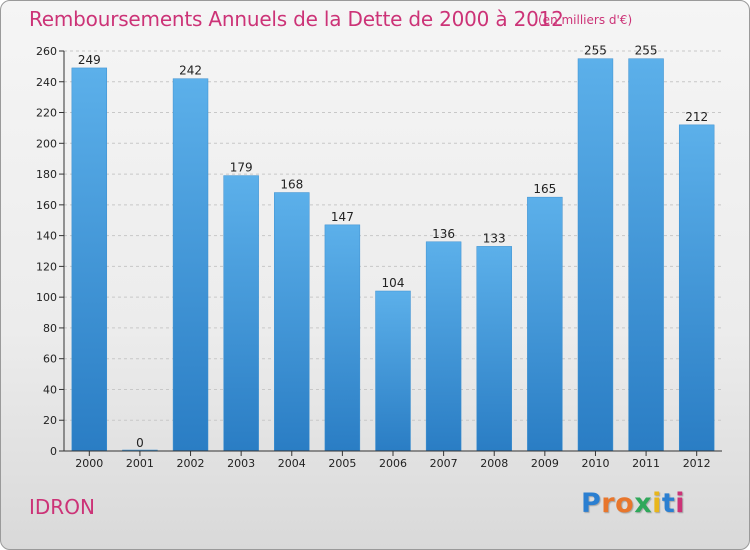 The image size is (750, 550). I want to click on value-label-2006: 104, so click(393, 283).